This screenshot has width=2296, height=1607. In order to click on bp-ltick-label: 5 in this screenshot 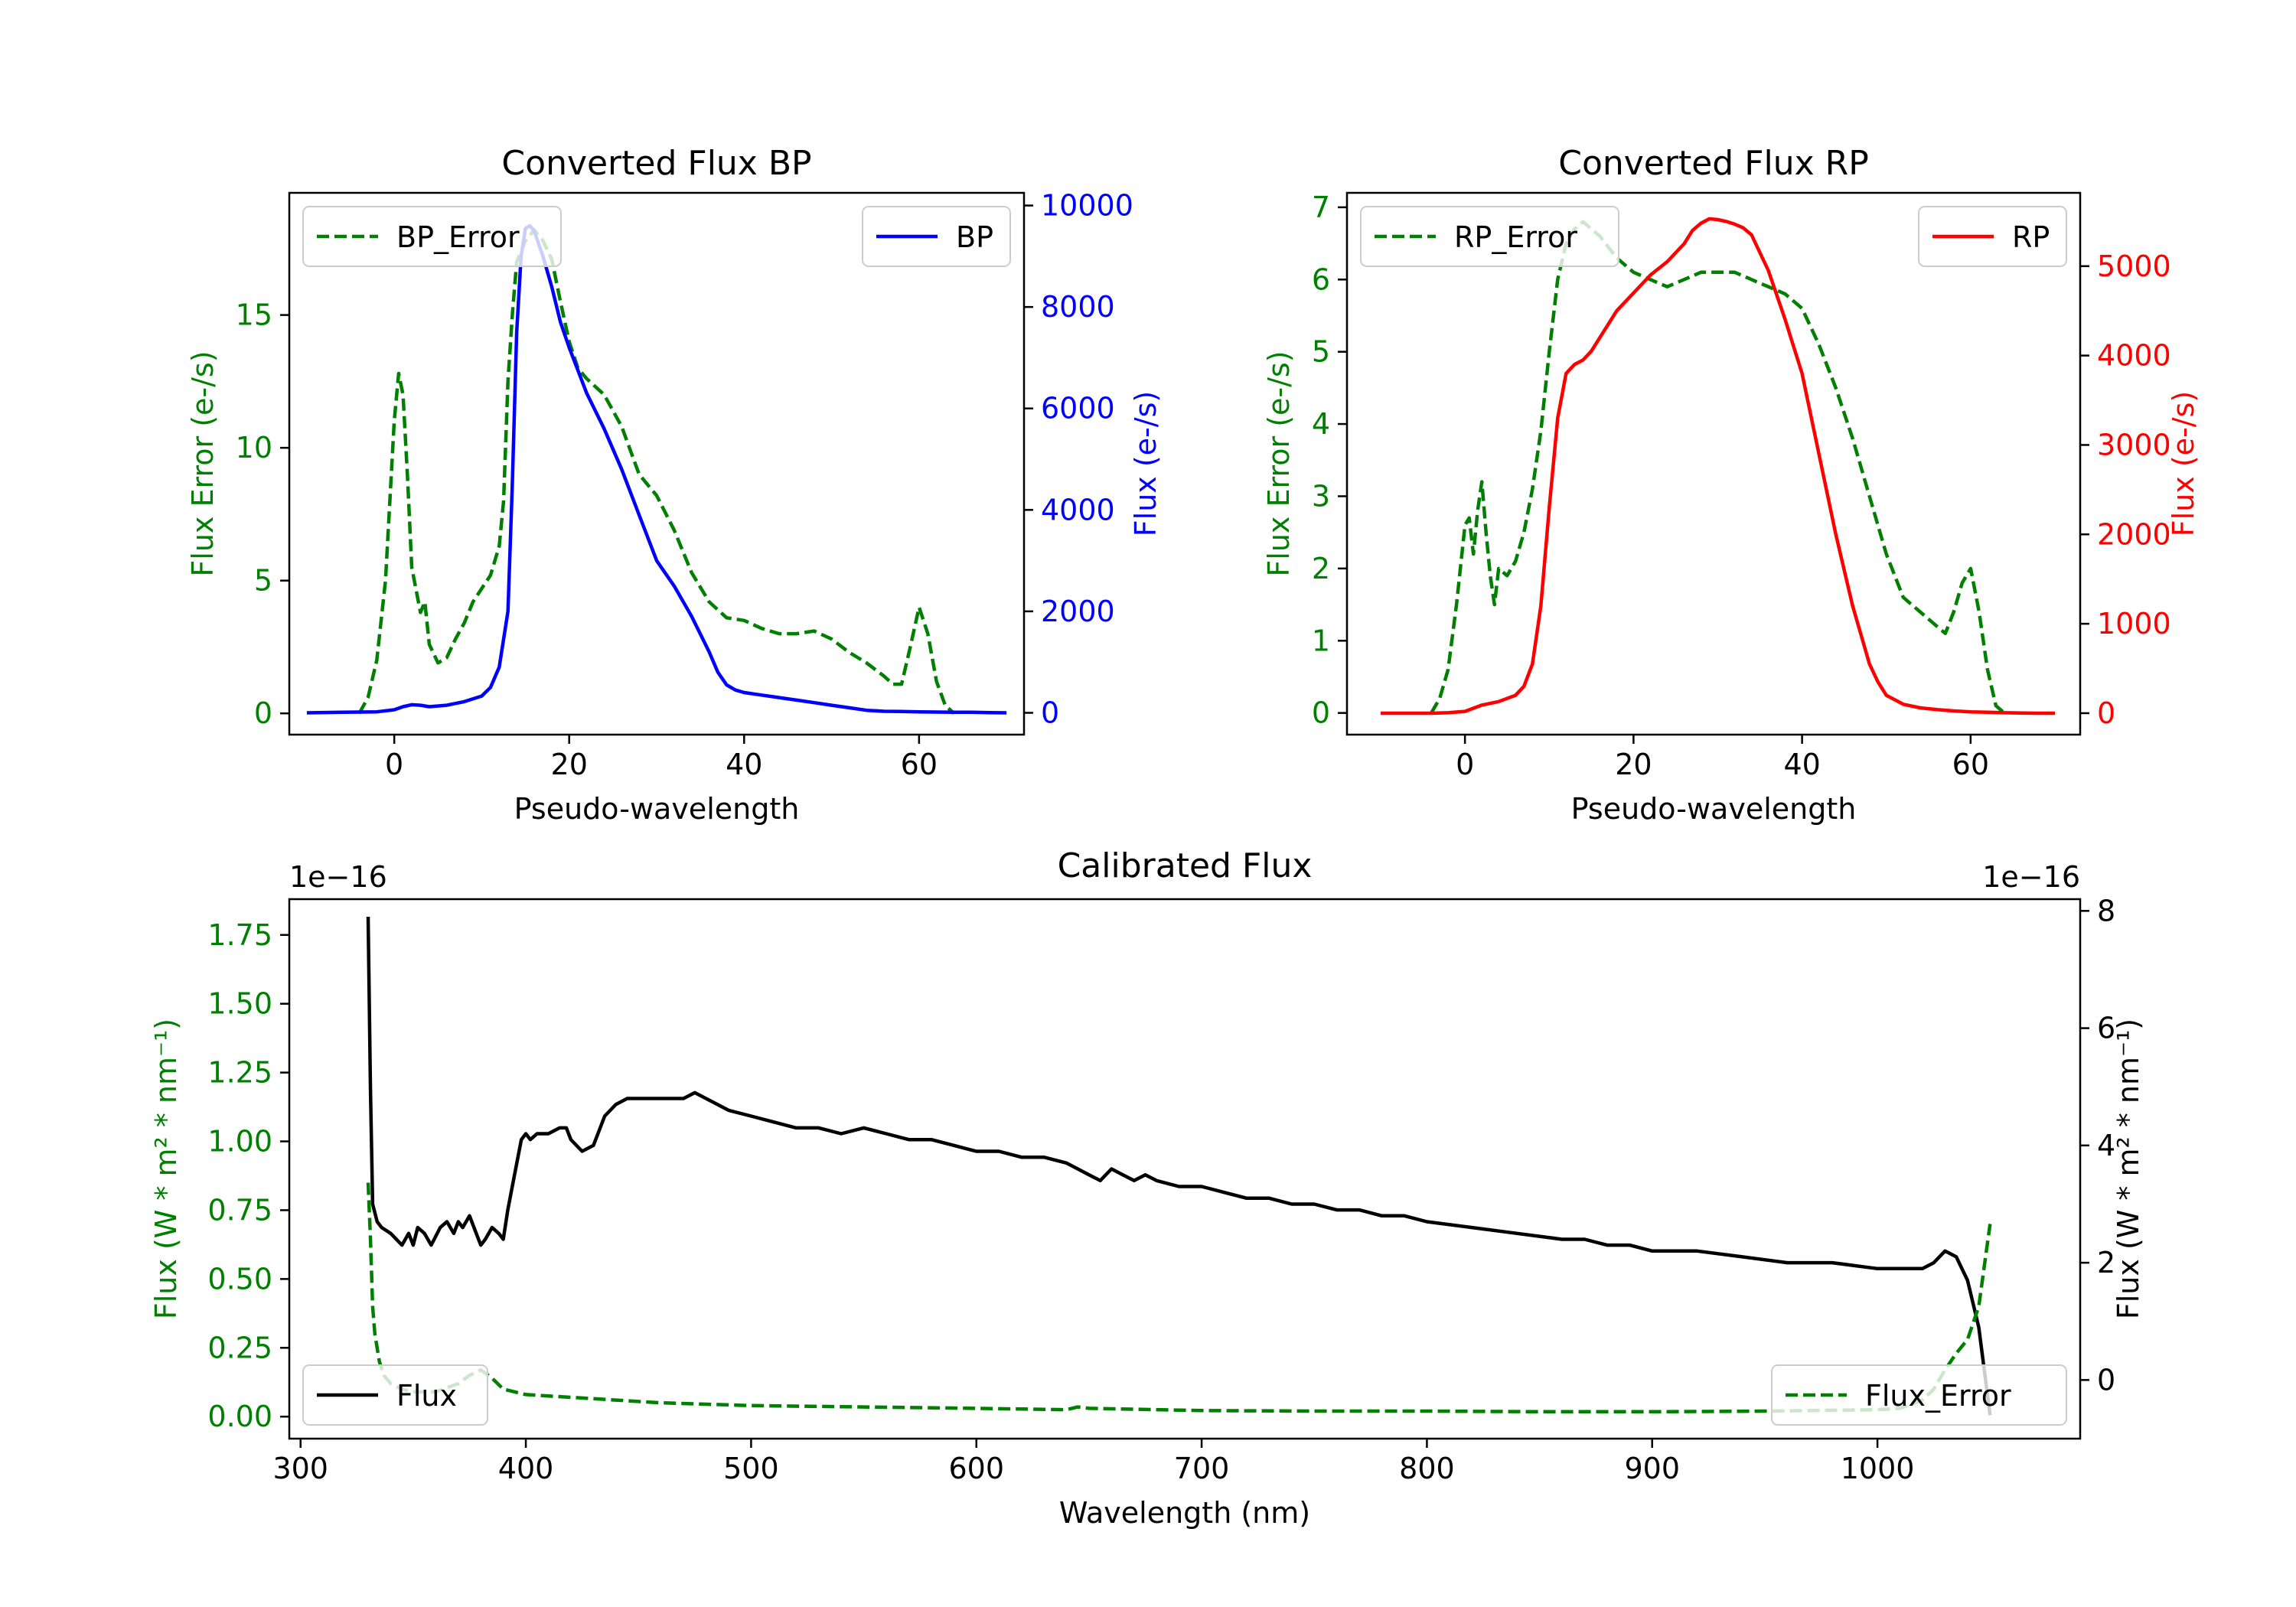, I will do `click(263, 581)`.